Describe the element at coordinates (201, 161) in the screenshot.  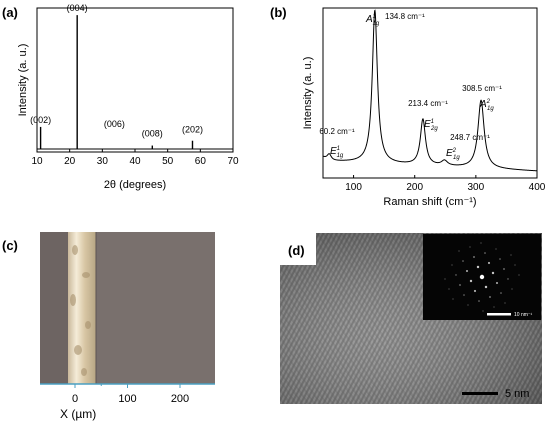
I see `panel-a-xtick-label: 60` at that location.